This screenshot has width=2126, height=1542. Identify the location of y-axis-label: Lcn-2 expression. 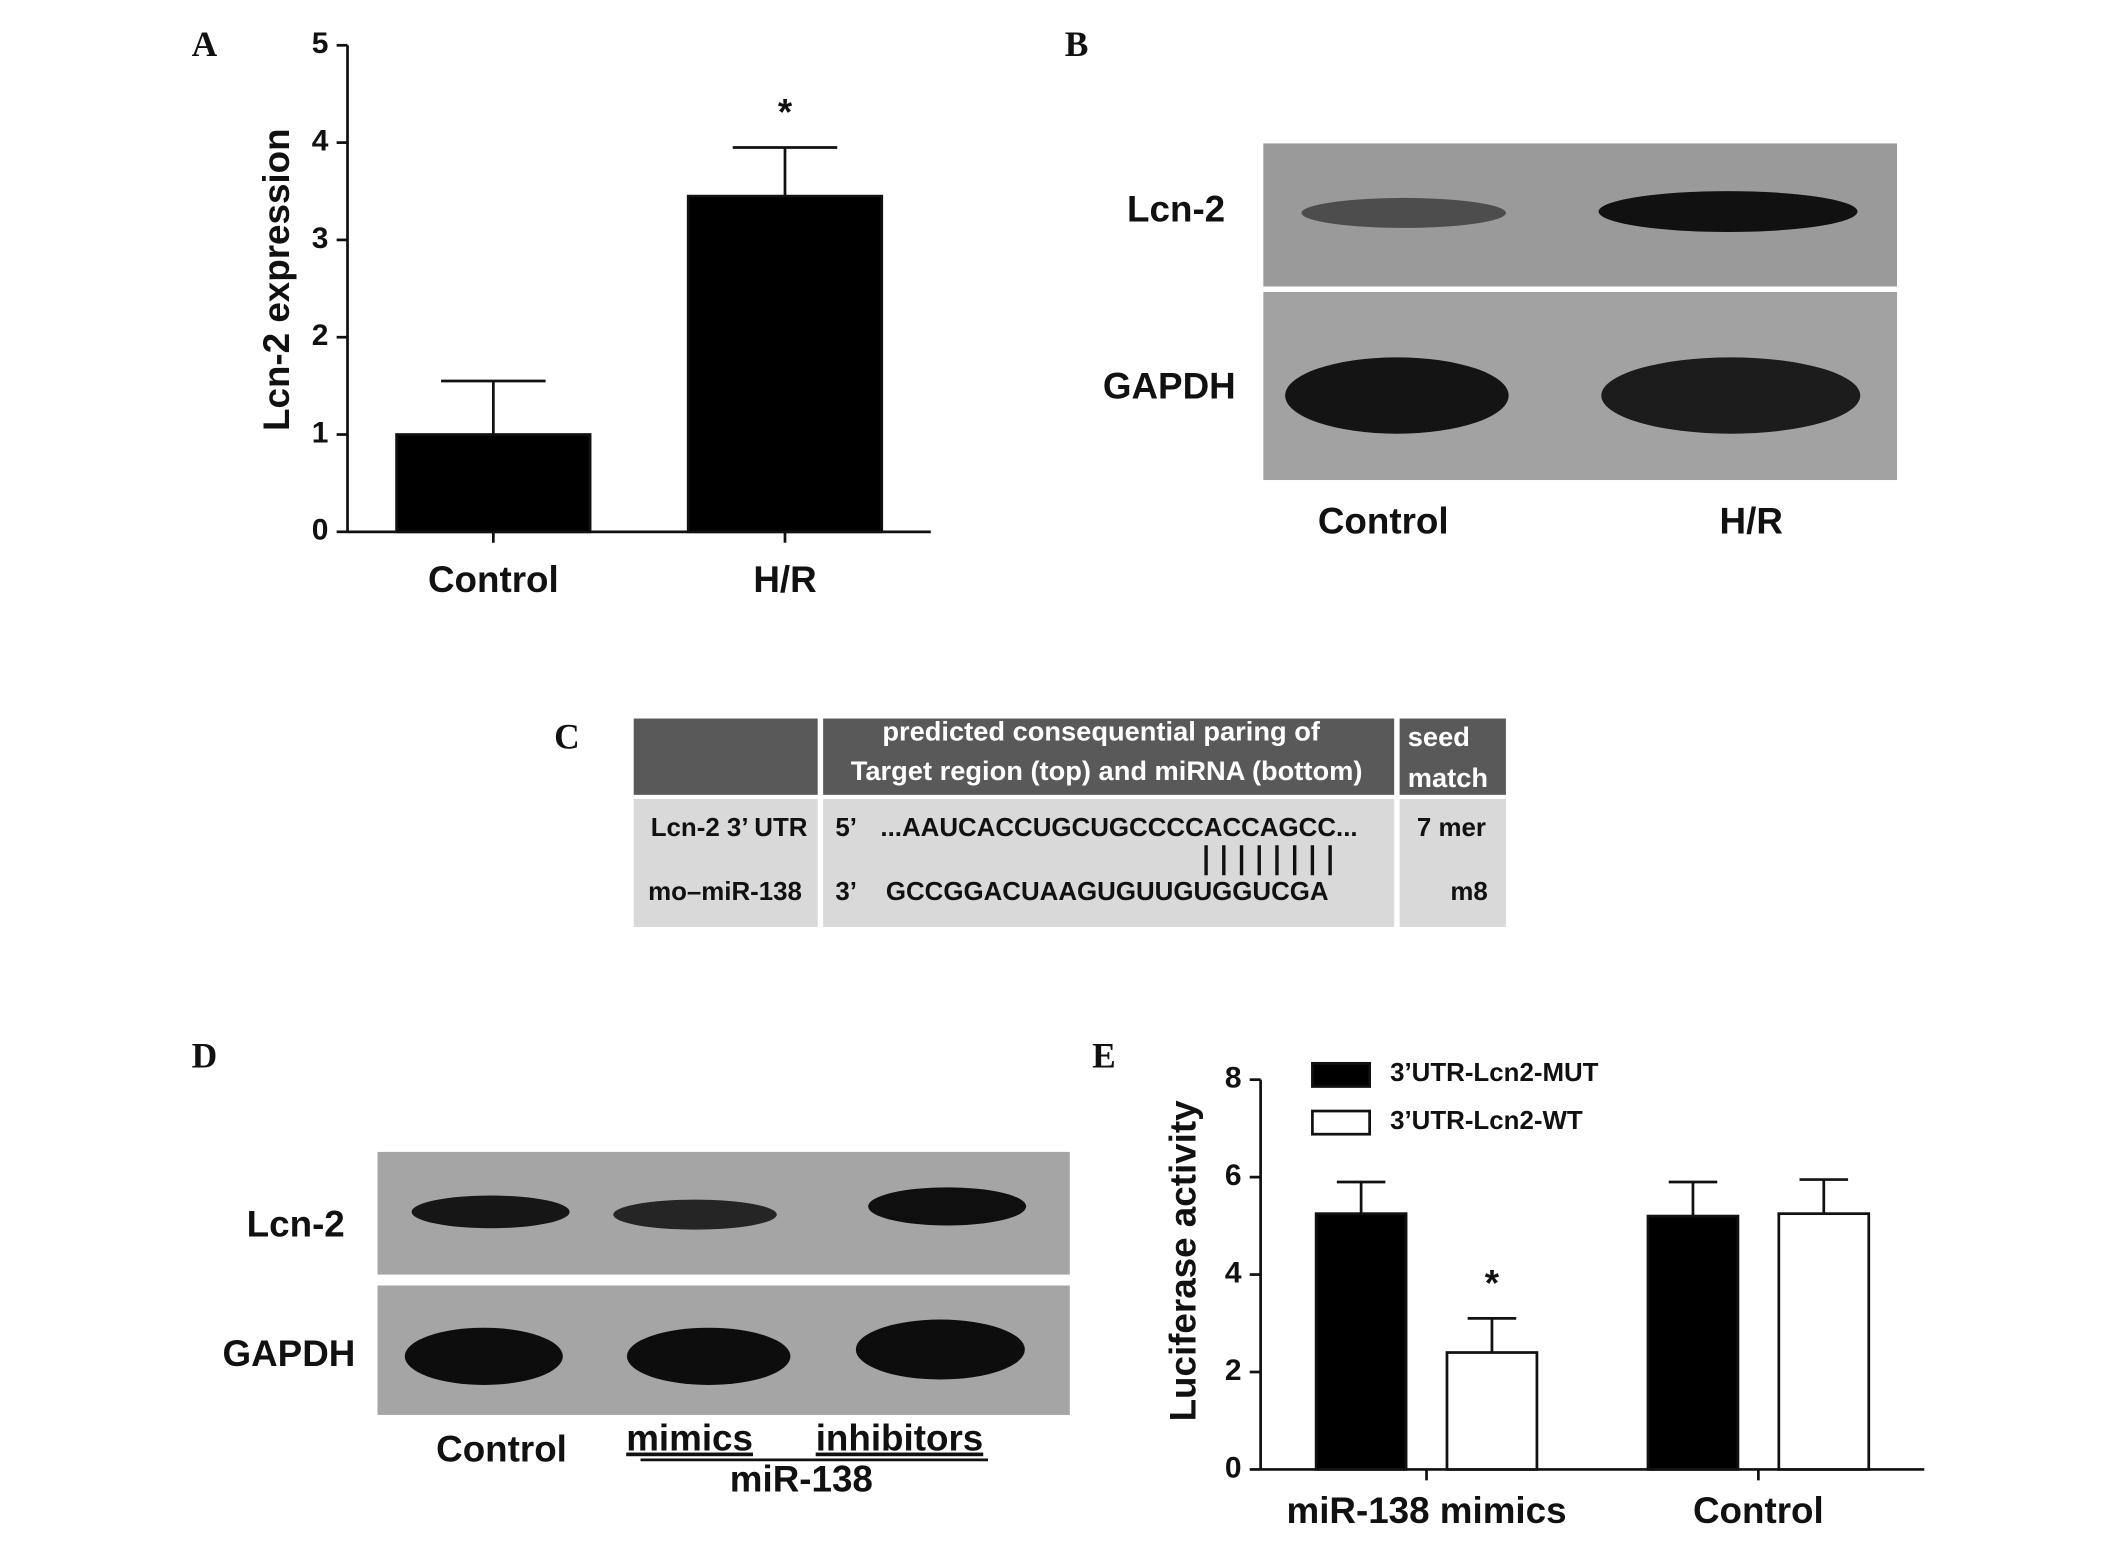
(276, 279).